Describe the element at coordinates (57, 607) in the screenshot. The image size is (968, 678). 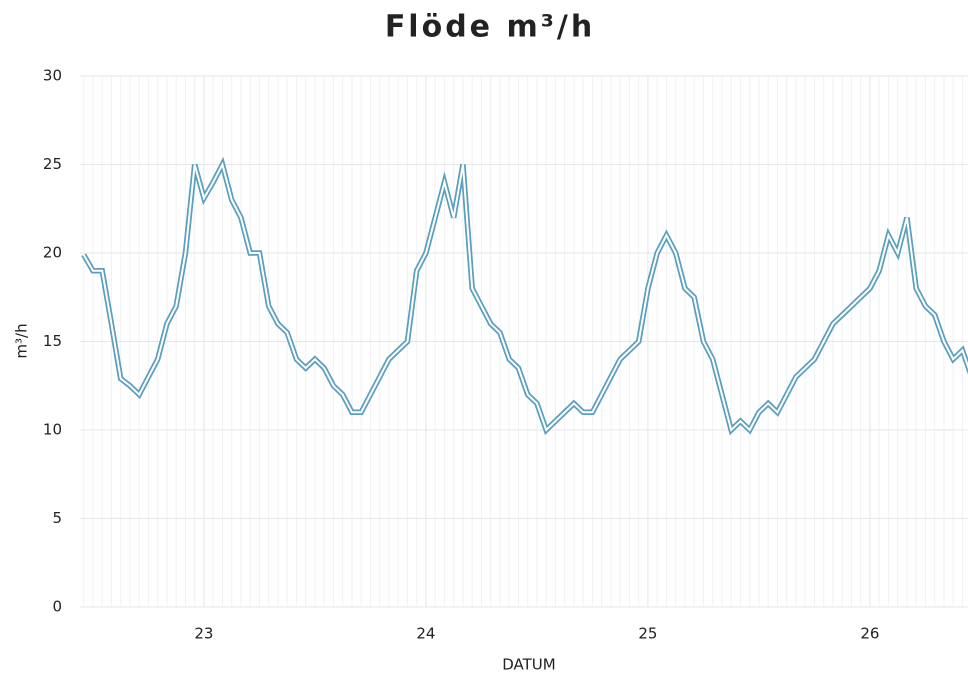
I see `y-tick-label: 0` at that location.